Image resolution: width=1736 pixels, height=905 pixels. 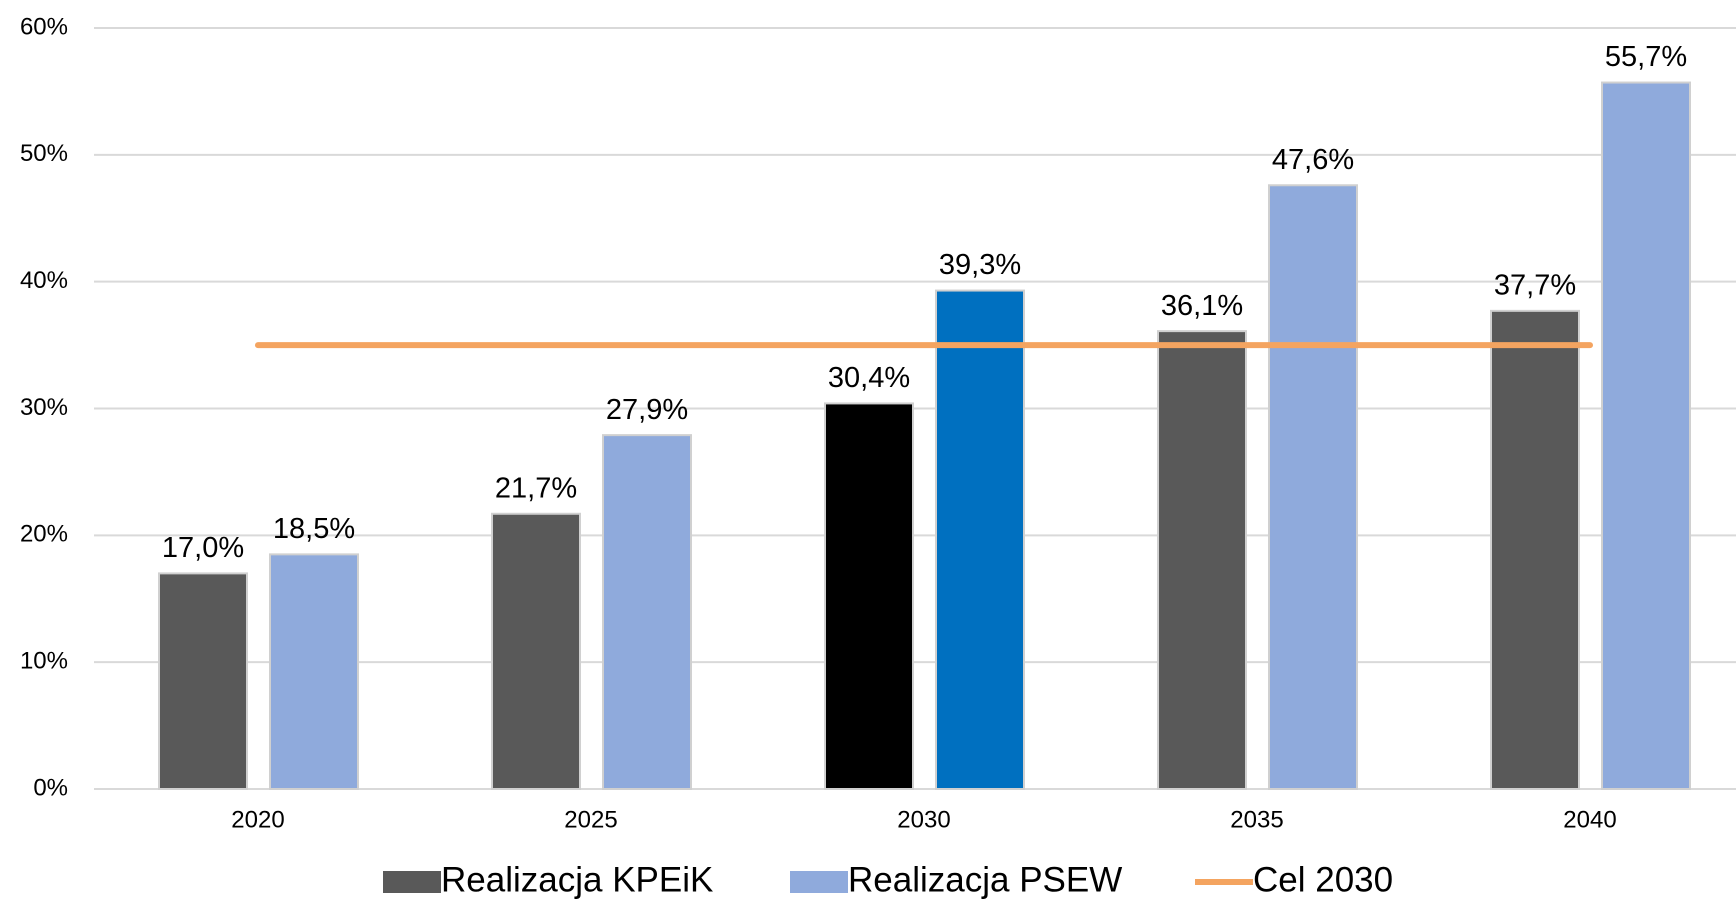 What do you see at coordinates (44, 26) in the screenshot?
I see `y-tick-label: 60%` at bounding box center [44, 26].